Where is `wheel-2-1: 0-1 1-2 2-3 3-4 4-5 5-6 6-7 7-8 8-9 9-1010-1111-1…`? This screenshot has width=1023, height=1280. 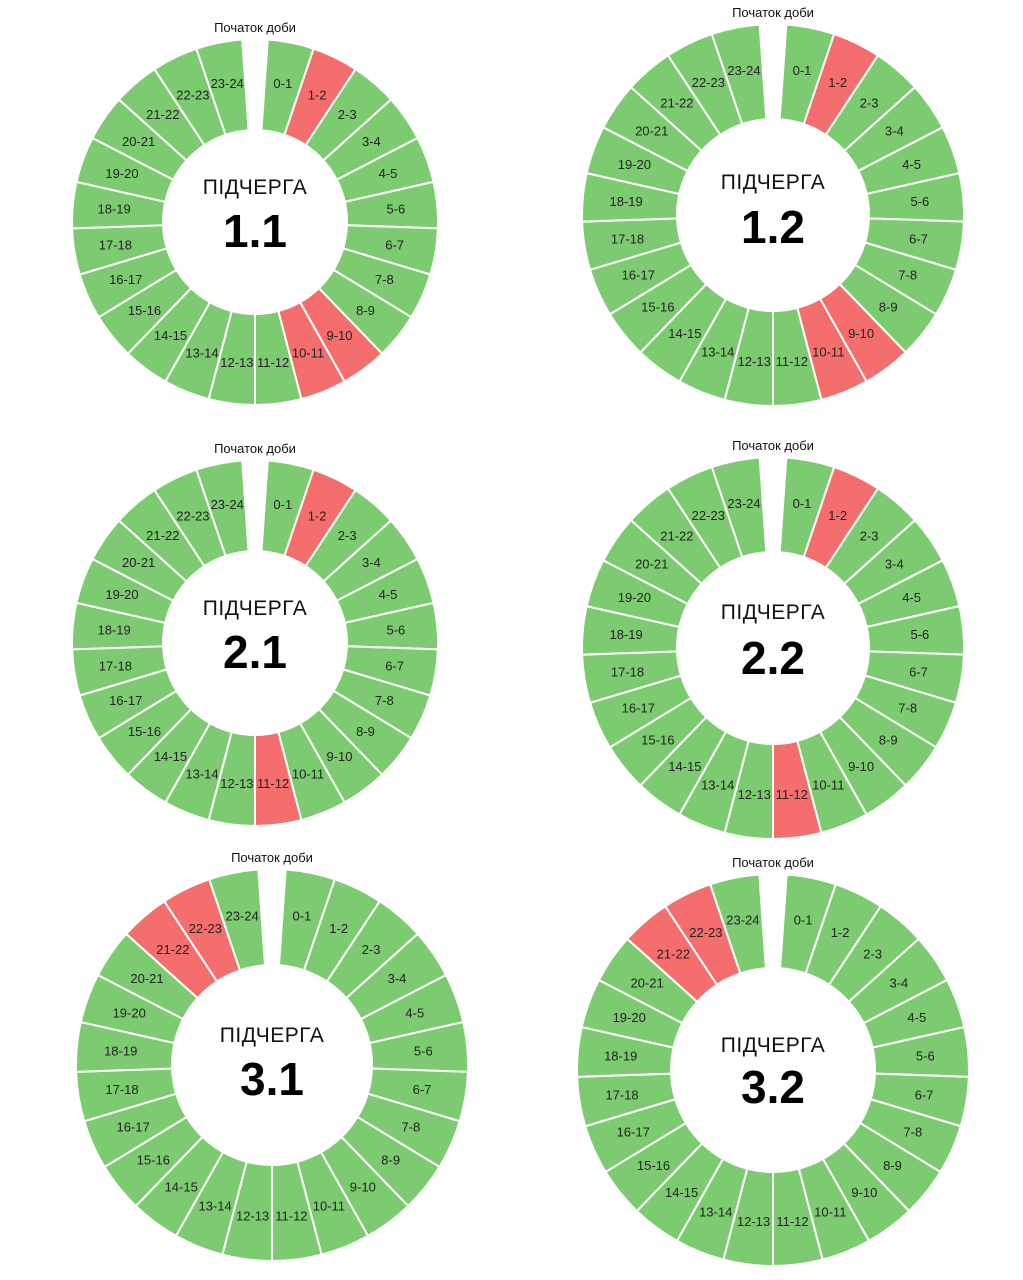 wheel-2-1: 0-1 1-2 2-3 3-4 4-5 5-6 6-7 7-8 8-9 9-1010-1111-1… is located at coordinates (255, 634).